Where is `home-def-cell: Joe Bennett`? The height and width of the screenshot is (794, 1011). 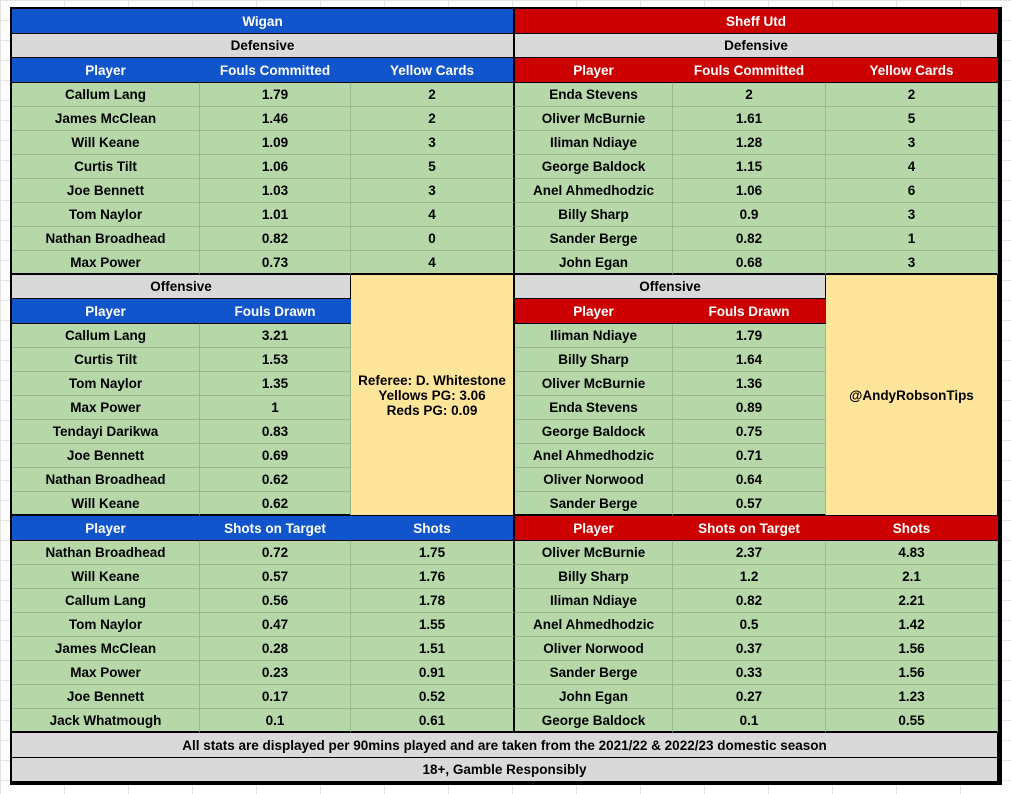
home-def-cell: Joe Bennett is located at coordinates (106, 191).